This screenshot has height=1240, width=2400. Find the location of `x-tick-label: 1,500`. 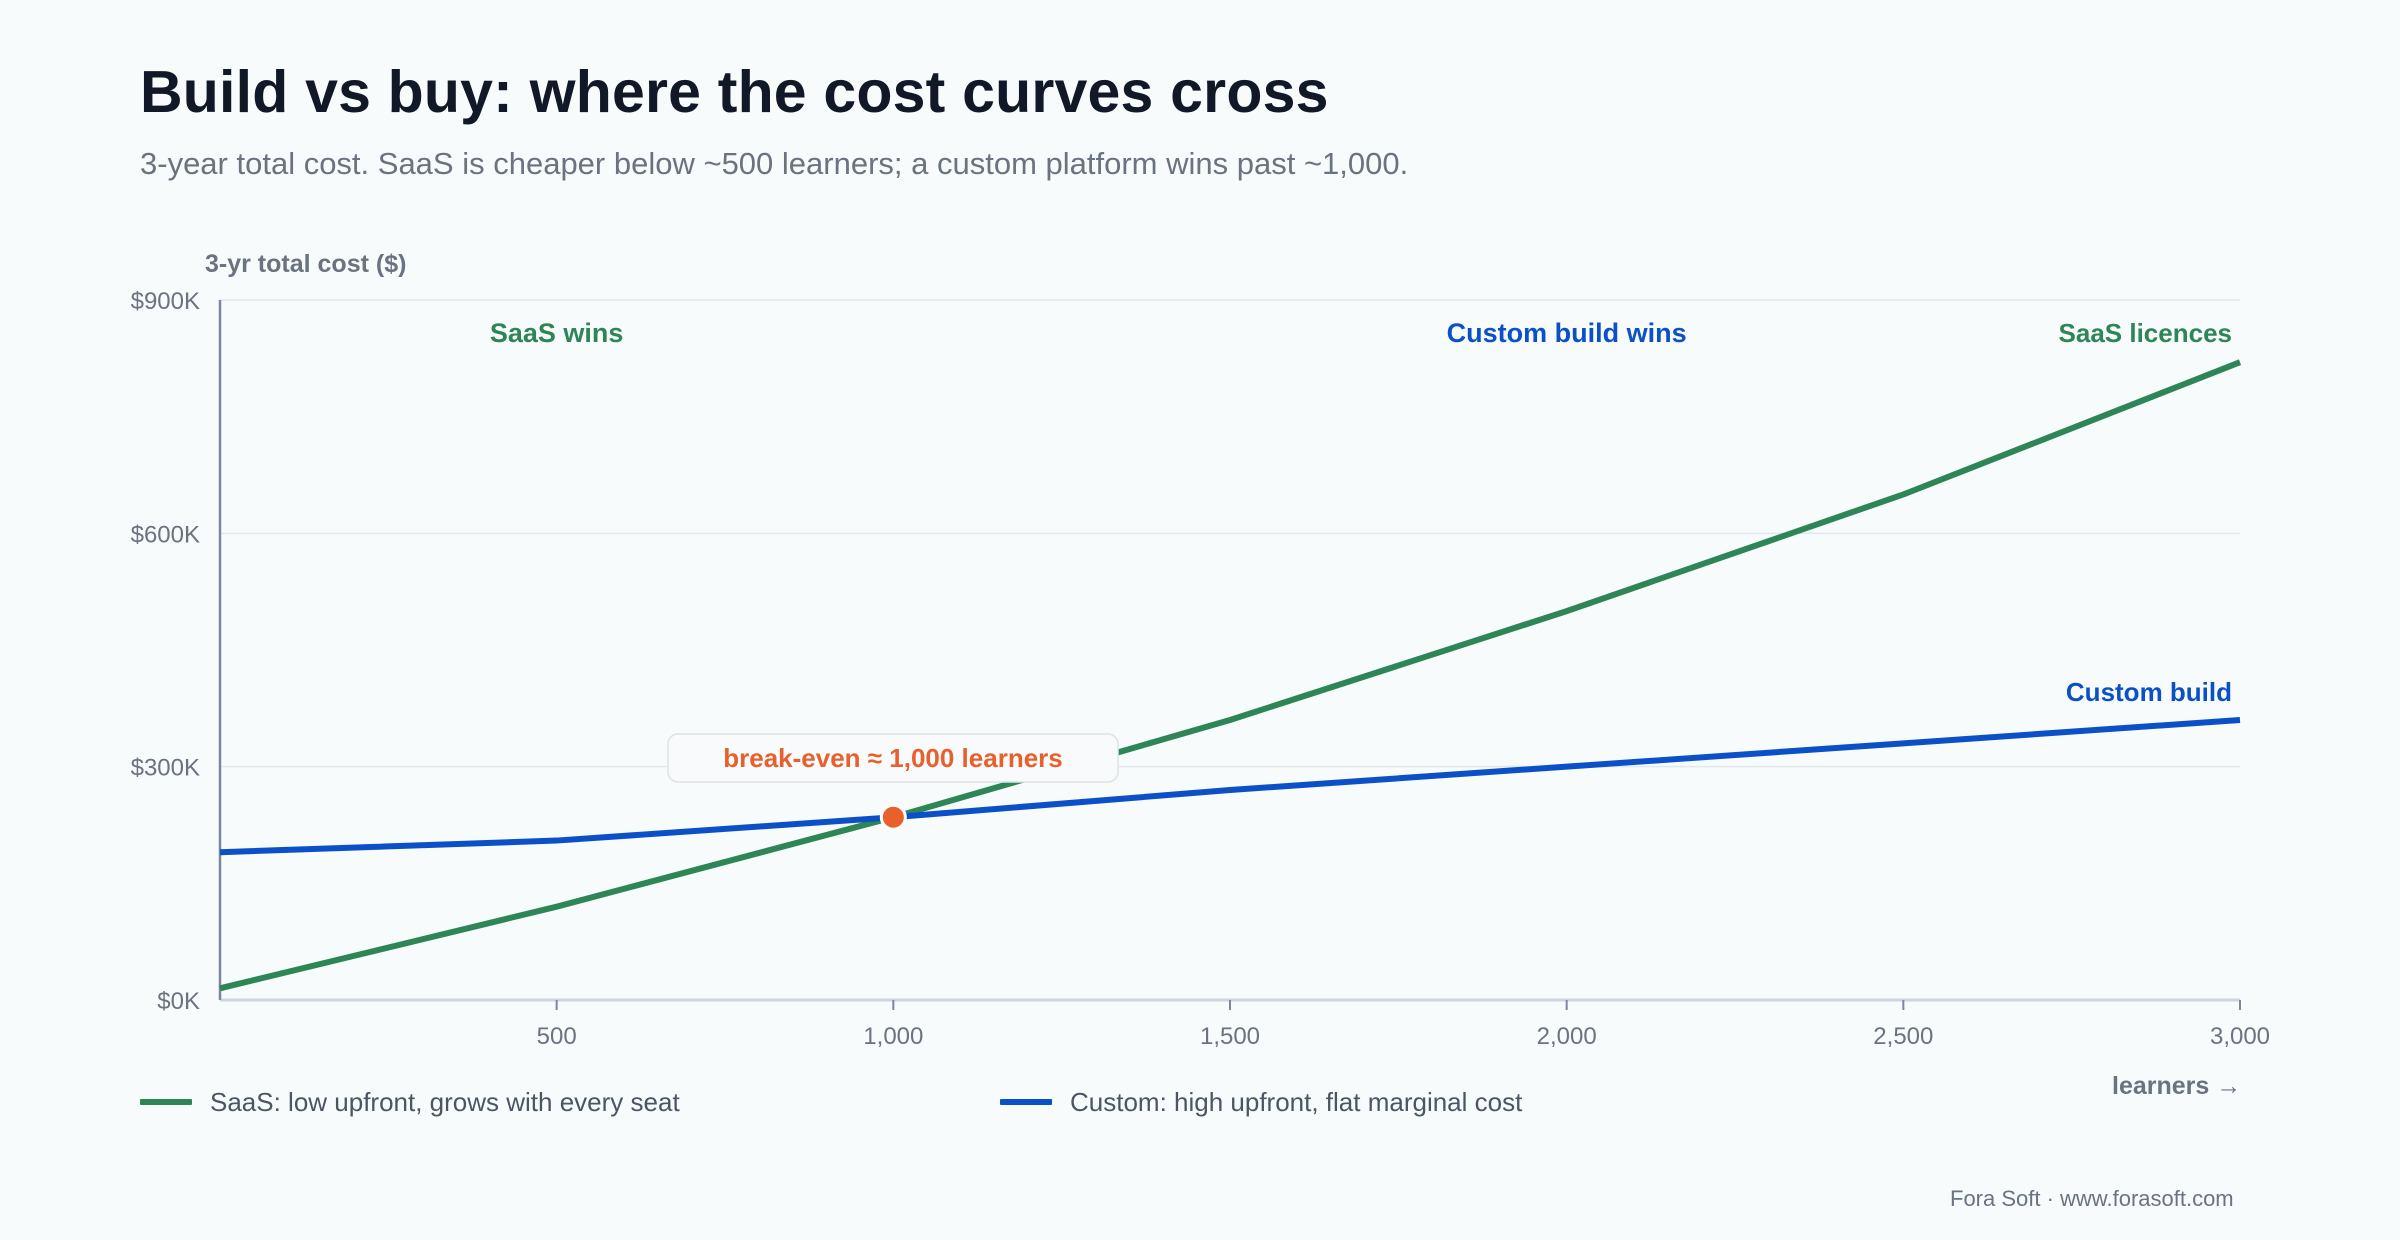

x-tick-label: 1,500 is located at coordinates (1230, 1036).